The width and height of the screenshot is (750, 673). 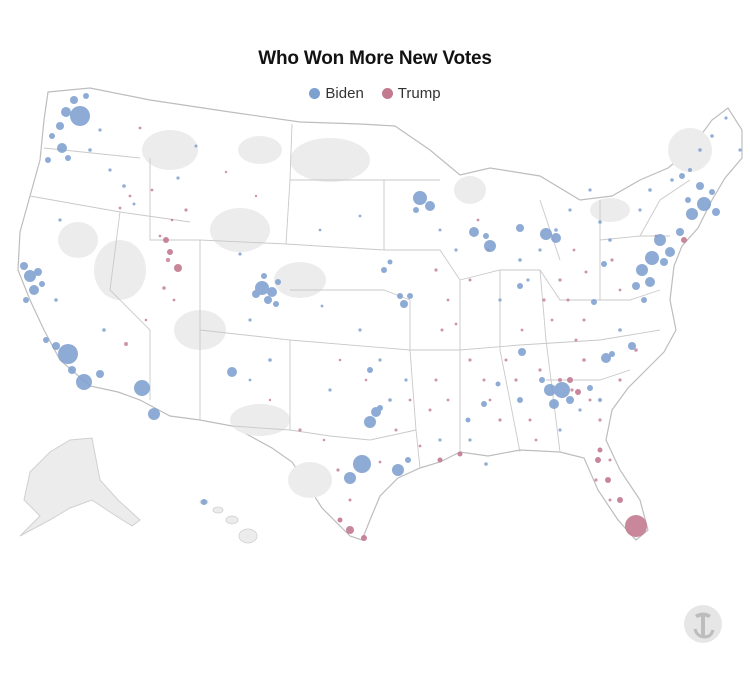 I want to click on map-legend: Biden Trump, so click(x=375, y=93).